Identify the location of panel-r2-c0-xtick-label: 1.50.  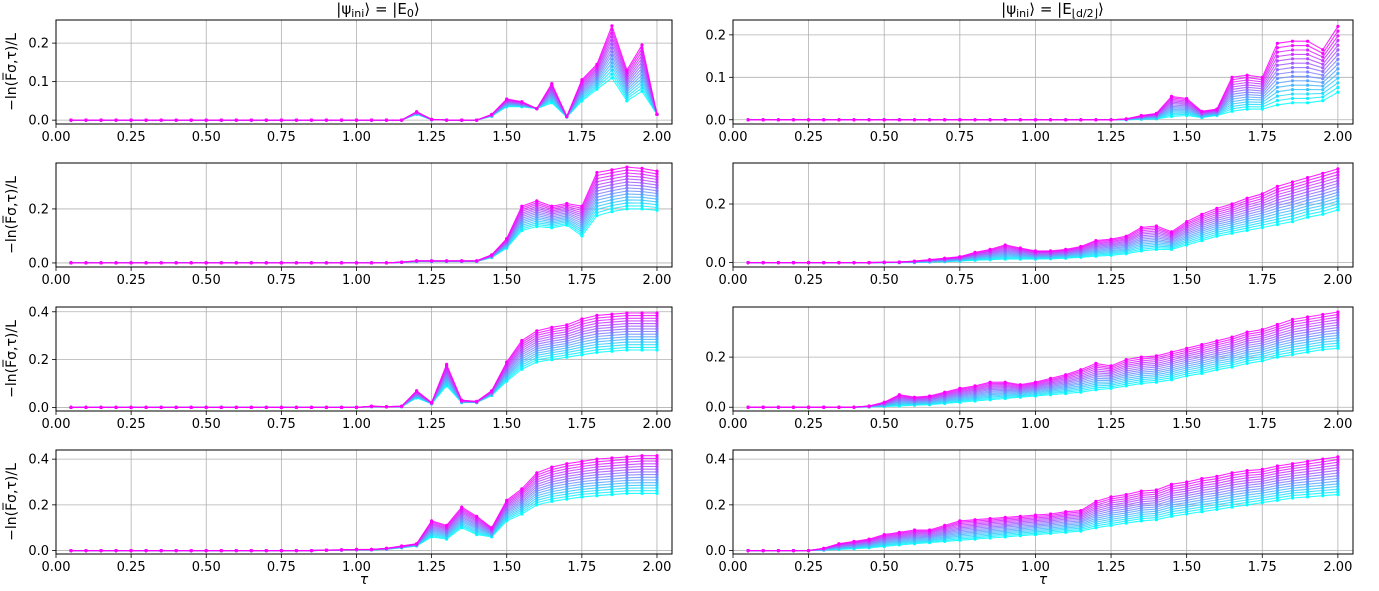
(506, 424).